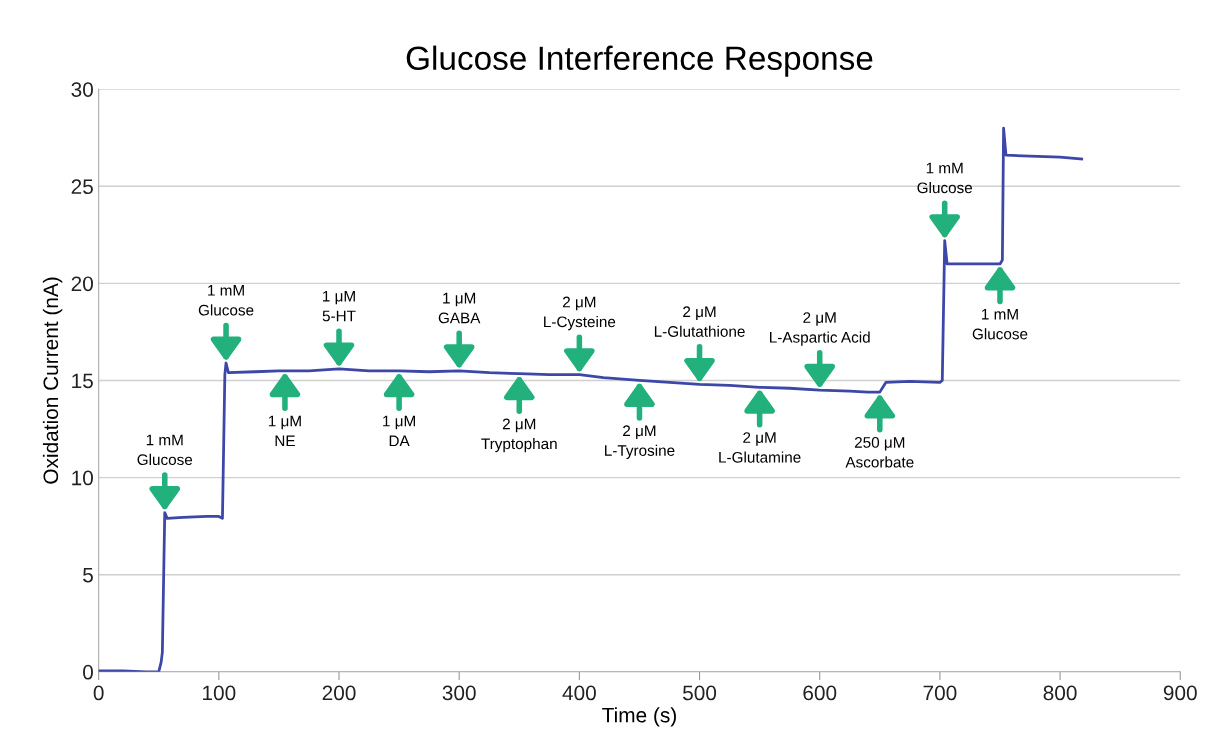  What do you see at coordinates (639, 61) in the screenshot?
I see `chart-title: Glucose Interference Response` at bounding box center [639, 61].